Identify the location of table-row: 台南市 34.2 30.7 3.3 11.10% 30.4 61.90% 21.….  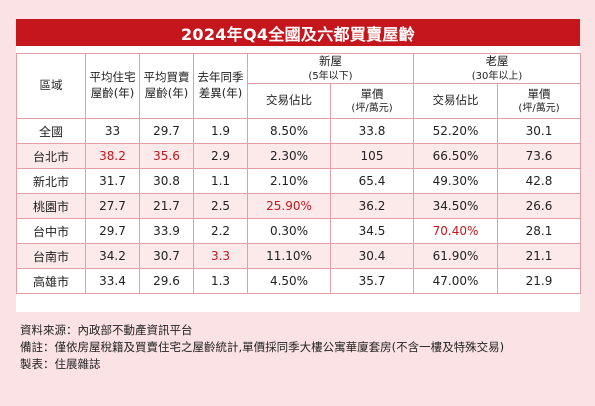
(299, 256).